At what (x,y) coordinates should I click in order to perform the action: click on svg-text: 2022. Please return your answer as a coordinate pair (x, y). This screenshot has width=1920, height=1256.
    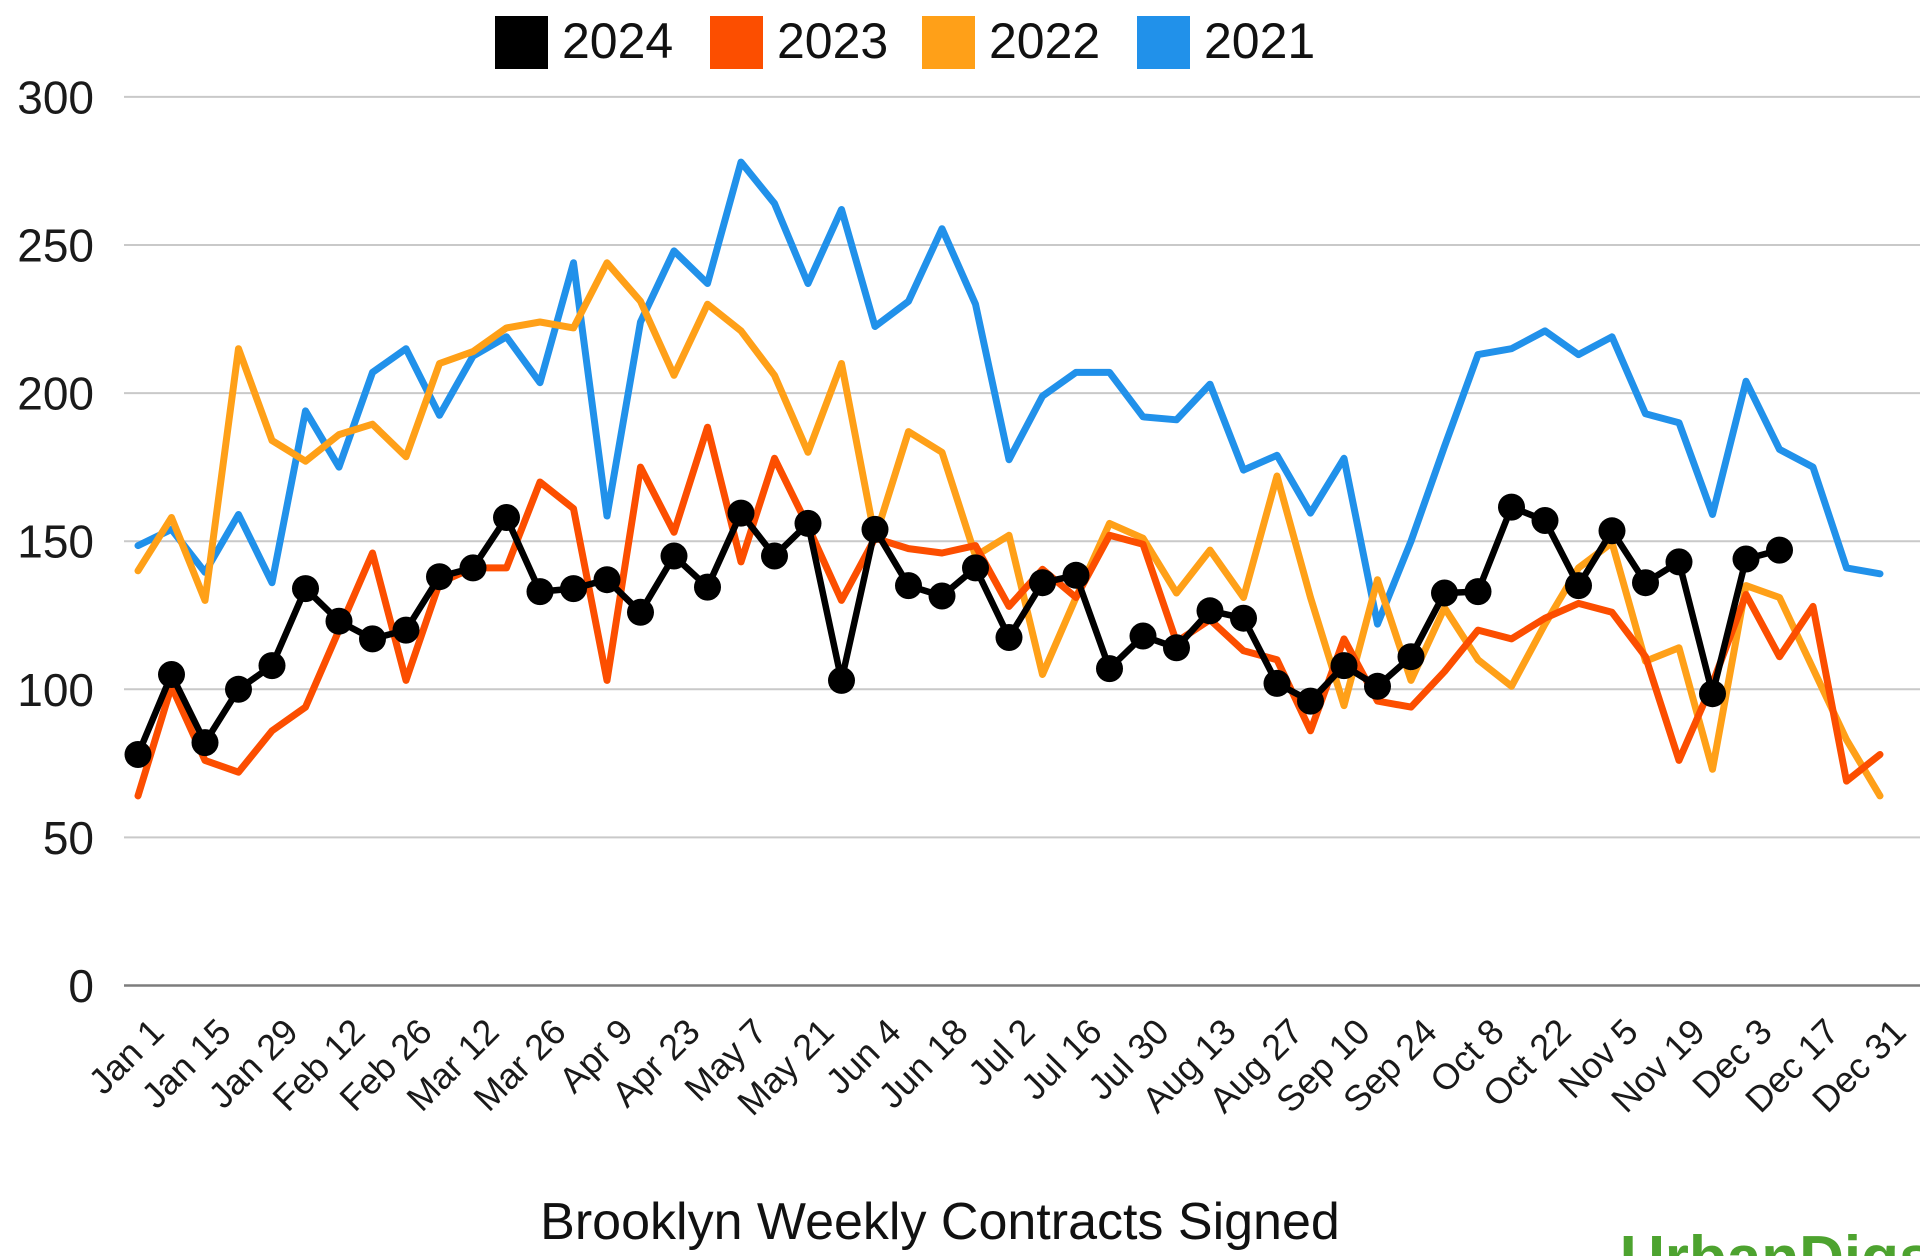
    Looking at the image, I should click on (1044, 41).